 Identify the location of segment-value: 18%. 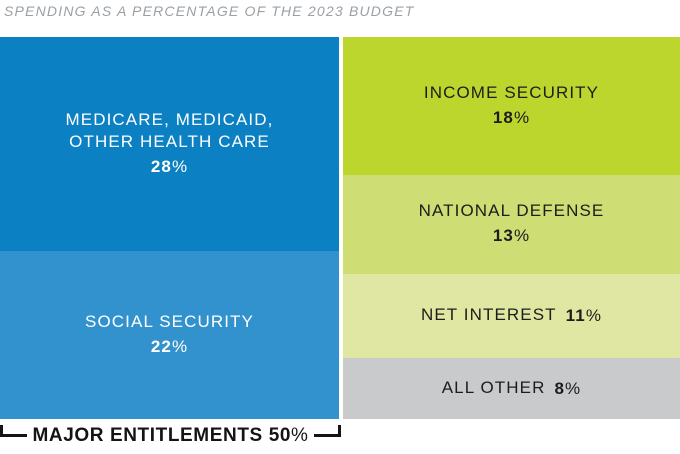
(511, 117).